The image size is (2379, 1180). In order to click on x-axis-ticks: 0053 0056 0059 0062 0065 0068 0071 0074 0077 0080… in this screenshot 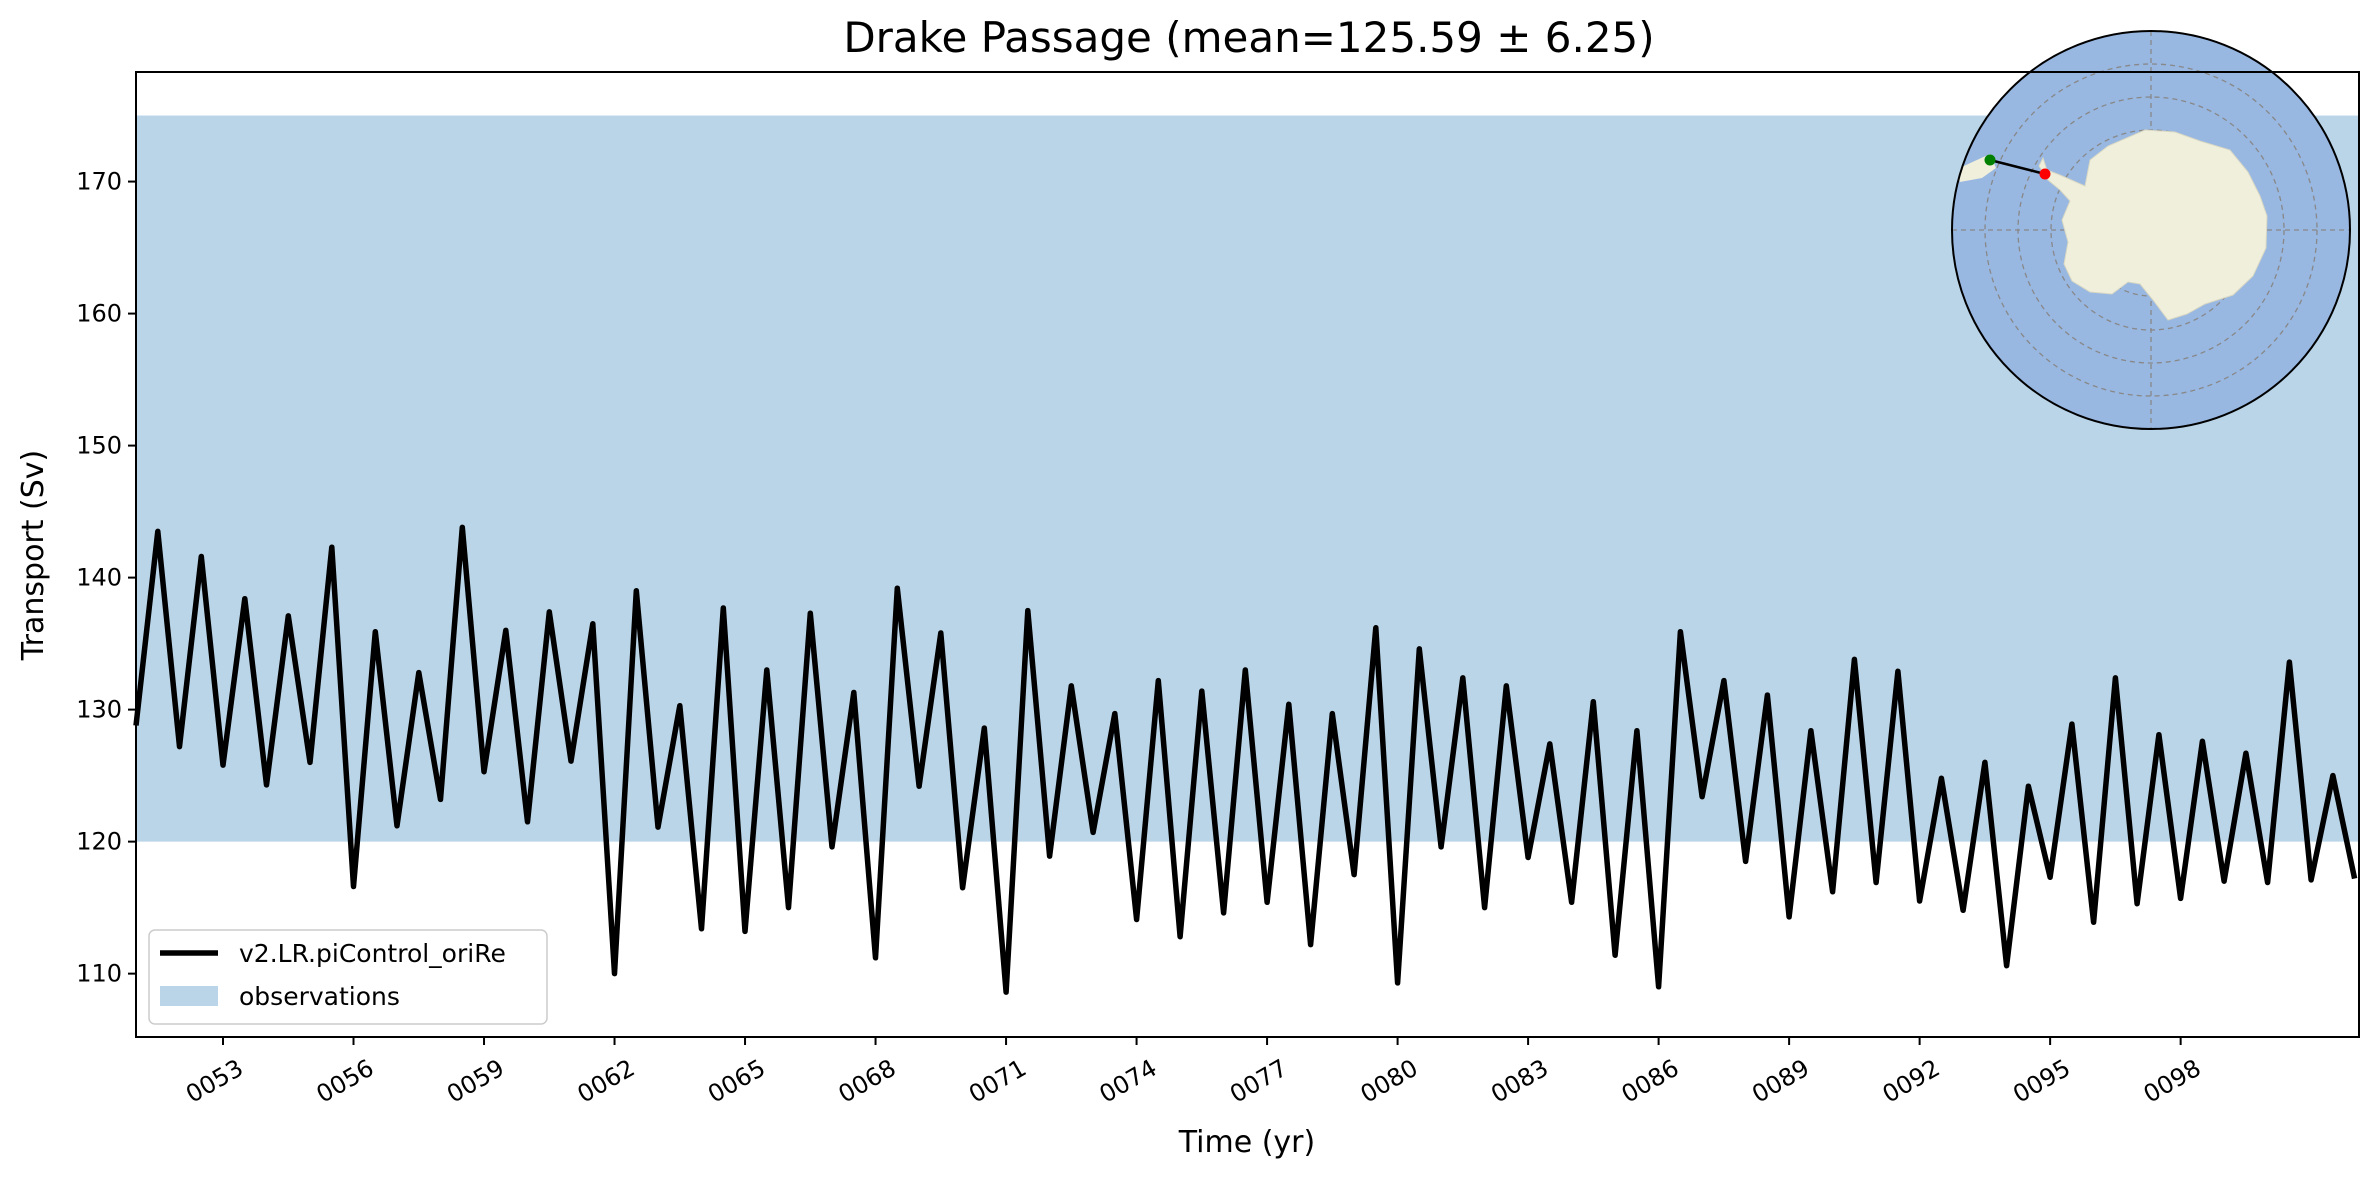, I will do `click(1193, 1073)`.